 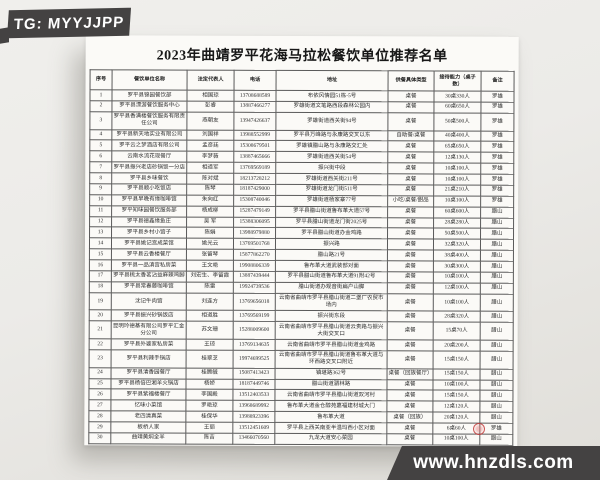 What do you see at coordinates (210, 135) in the screenshot?
I see `cell-legal-rep: 刘国祥` at bounding box center [210, 135].